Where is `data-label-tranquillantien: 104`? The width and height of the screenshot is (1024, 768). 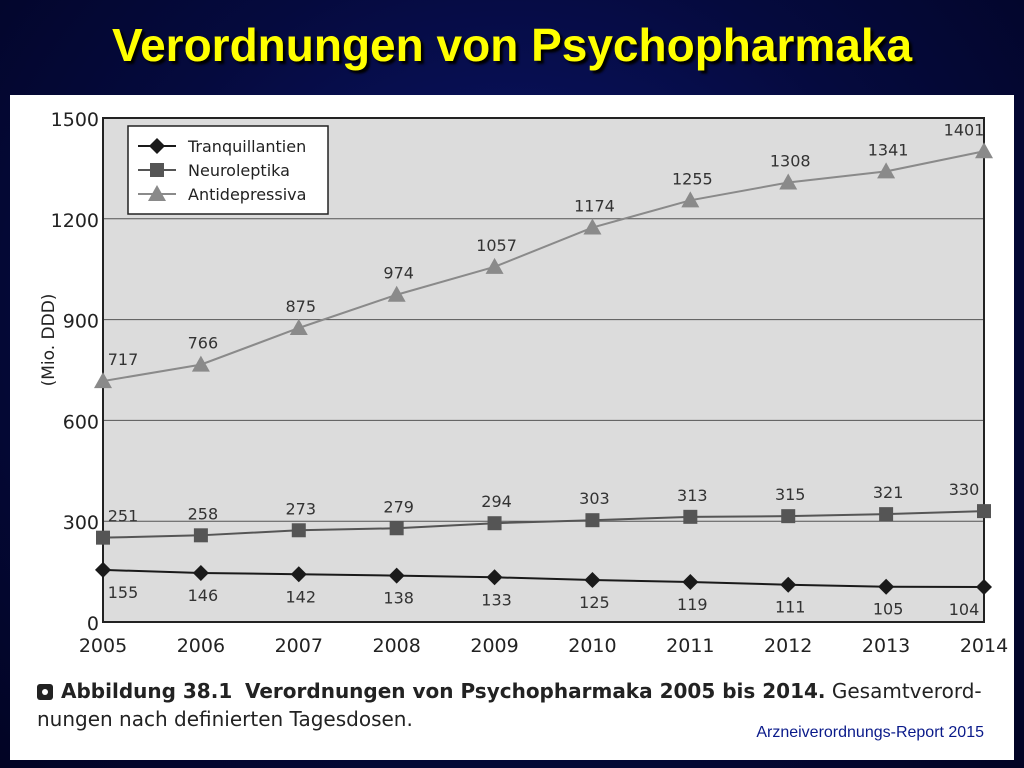 data-label-tranquillantien: 104 is located at coordinates (964, 609).